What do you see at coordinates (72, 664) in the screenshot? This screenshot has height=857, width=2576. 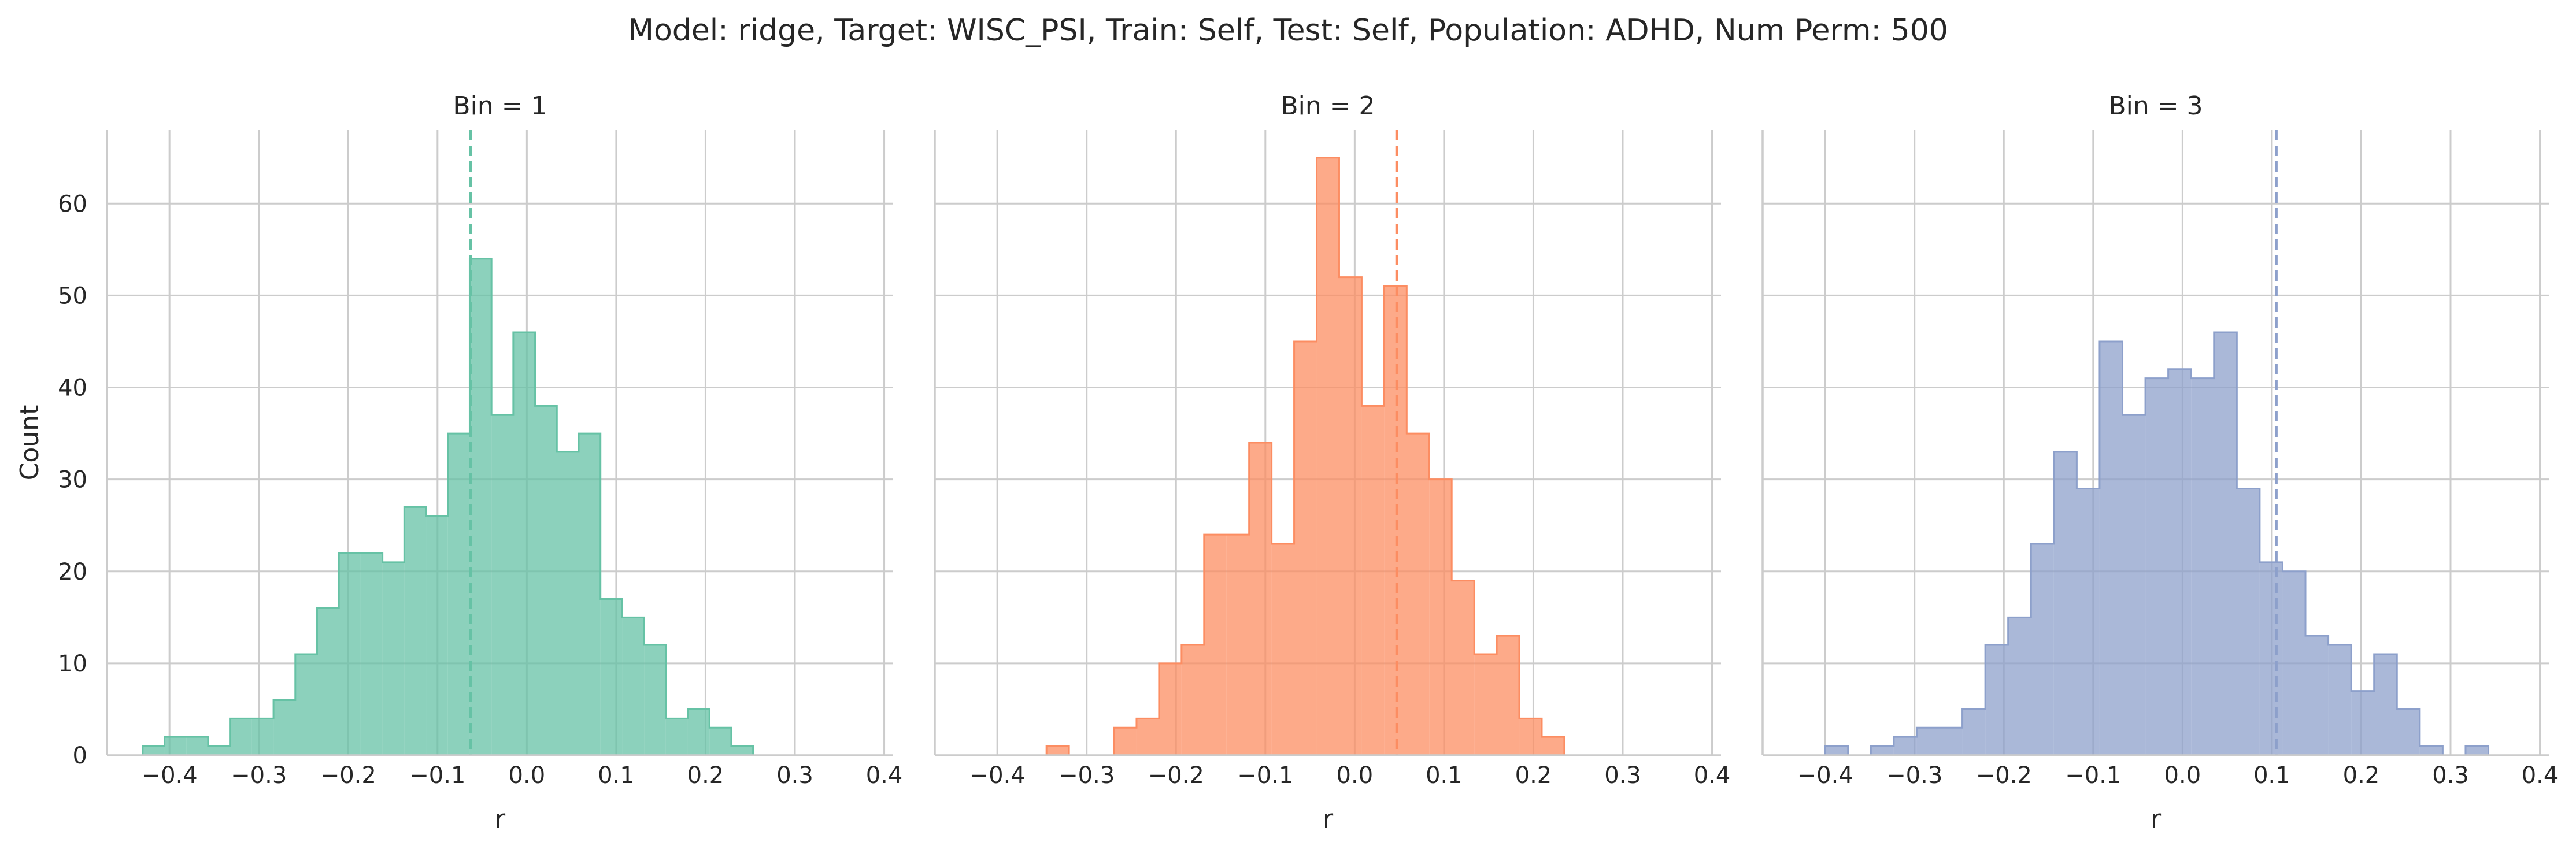 I see `y-tick-label: 10` at bounding box center [72, 664].